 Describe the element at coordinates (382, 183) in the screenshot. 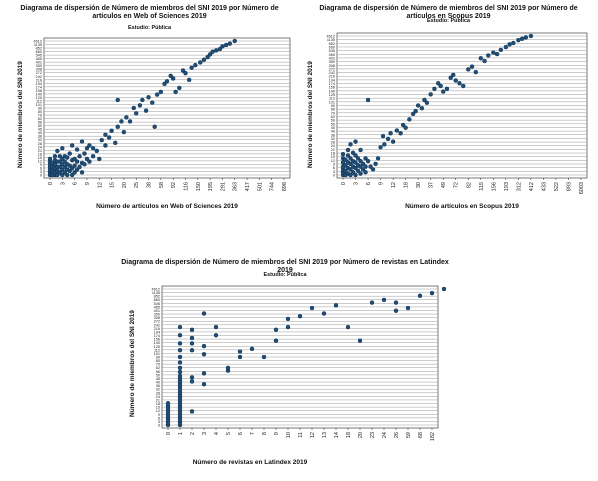

I see `x-tick-label: 9` at that location.